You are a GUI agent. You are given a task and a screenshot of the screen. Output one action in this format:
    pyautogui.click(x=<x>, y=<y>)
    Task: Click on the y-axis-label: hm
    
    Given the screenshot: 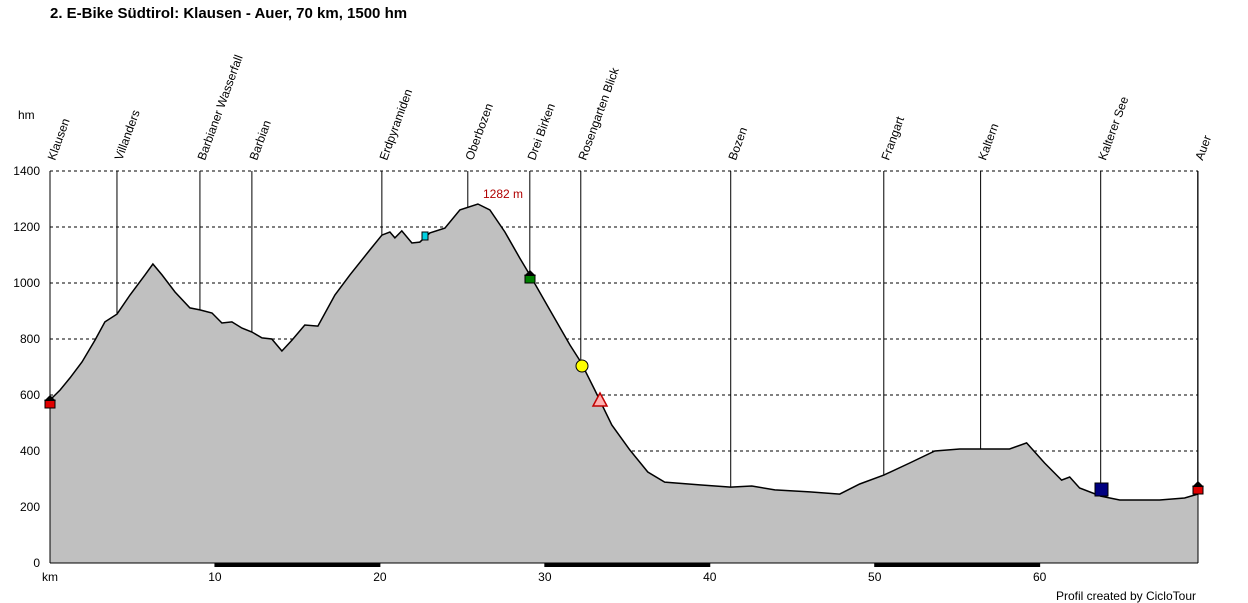 What is the action you would take?
    pyautogui.click(x=26, y=115)
    